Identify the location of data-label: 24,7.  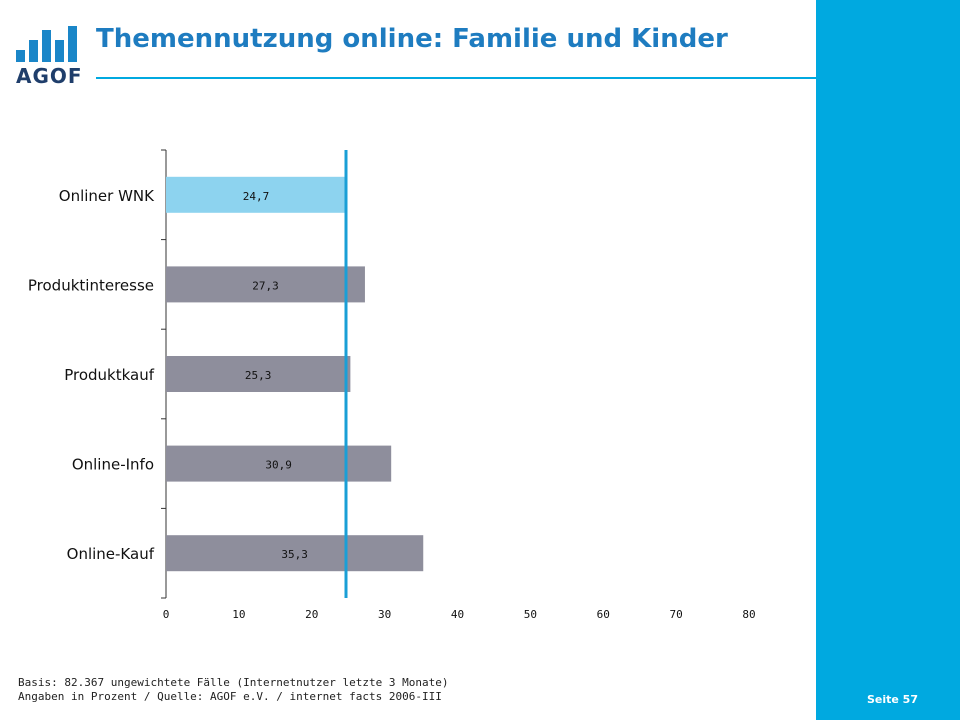
(256, 196).